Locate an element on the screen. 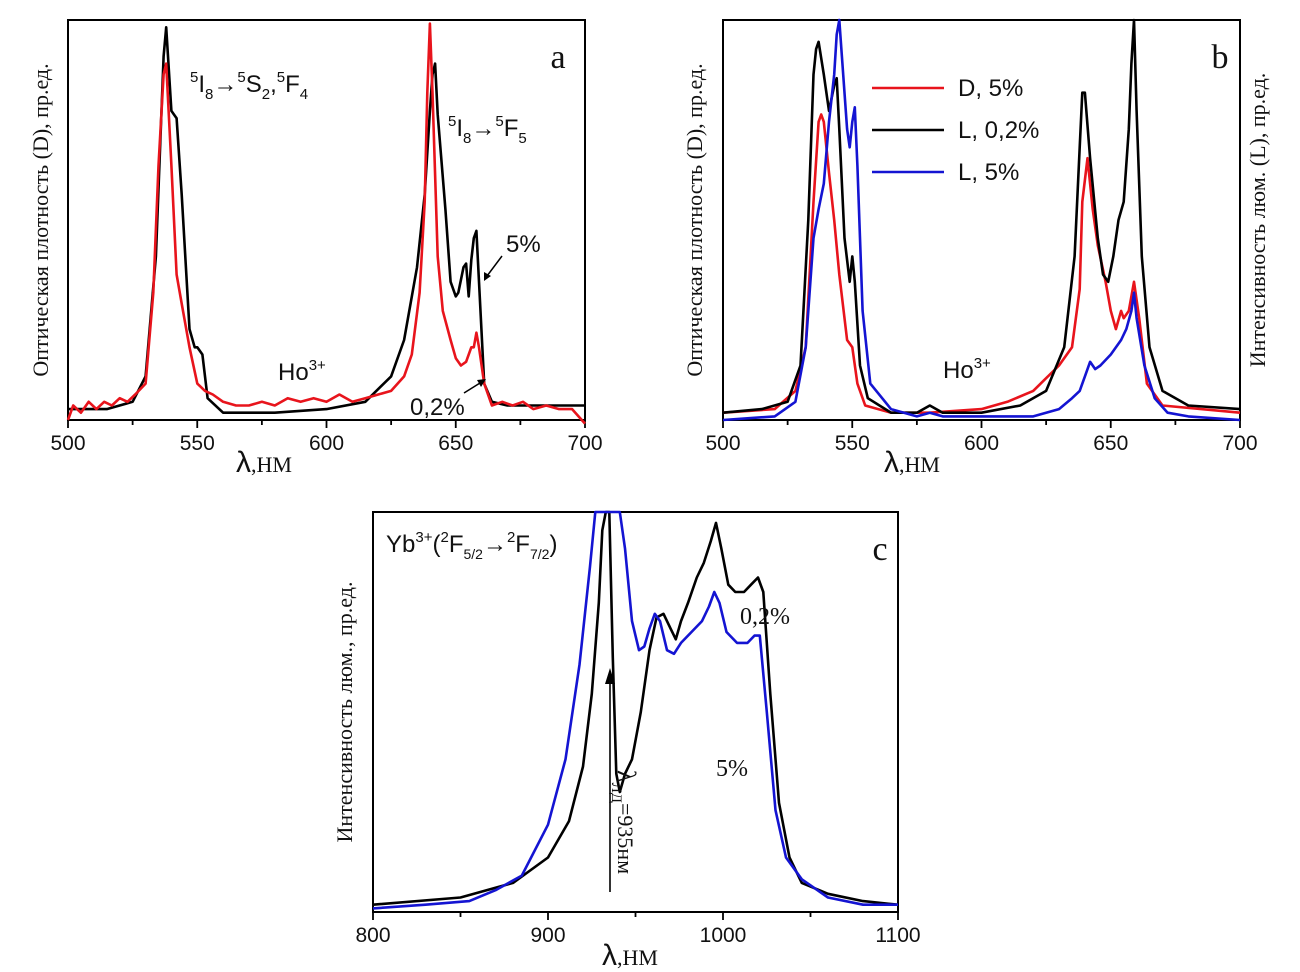 The image size is (1300, 972). panel-b-legend: D, 5% L, 0,2% L, 5% is located at coordinates (955, 130).